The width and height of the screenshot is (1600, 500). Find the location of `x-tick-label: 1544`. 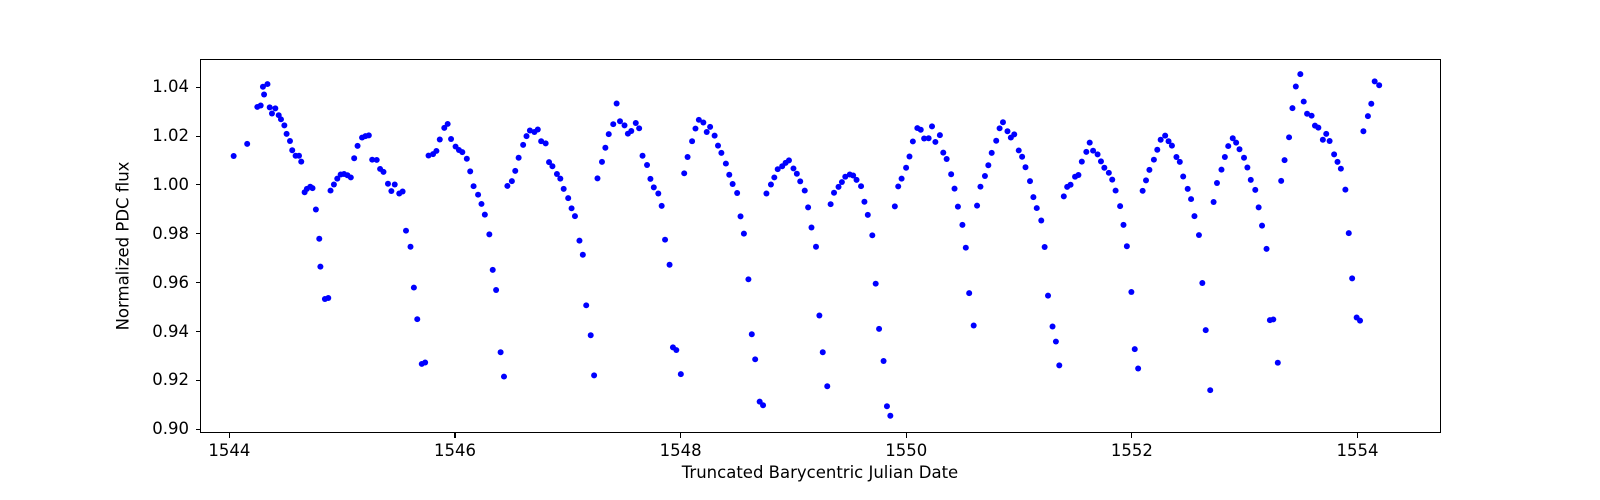

x-tick-label: 1544 is located at coordinates (229, 450).